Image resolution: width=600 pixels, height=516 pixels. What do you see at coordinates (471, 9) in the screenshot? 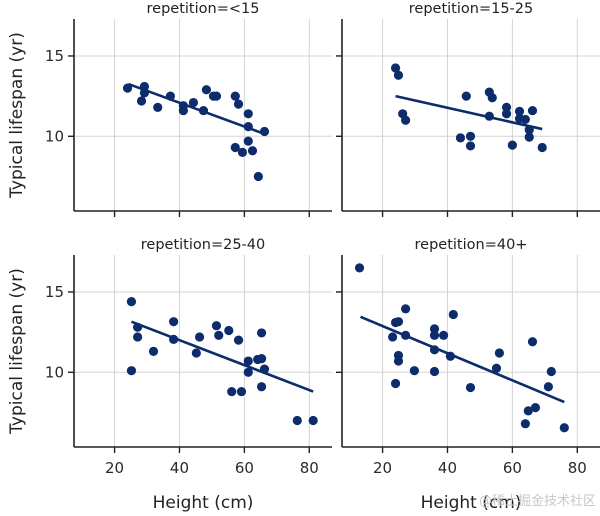
I see `panel-title: repetition=15-25` at bounding box center [471, 9].